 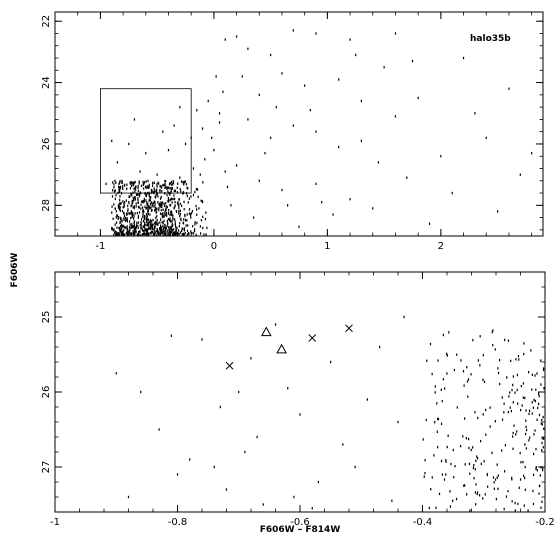 What do you see at coordinates (490, 39) in the screenshot?
I see `panel-annotation: halo35b` at bounding box center [490, 39].